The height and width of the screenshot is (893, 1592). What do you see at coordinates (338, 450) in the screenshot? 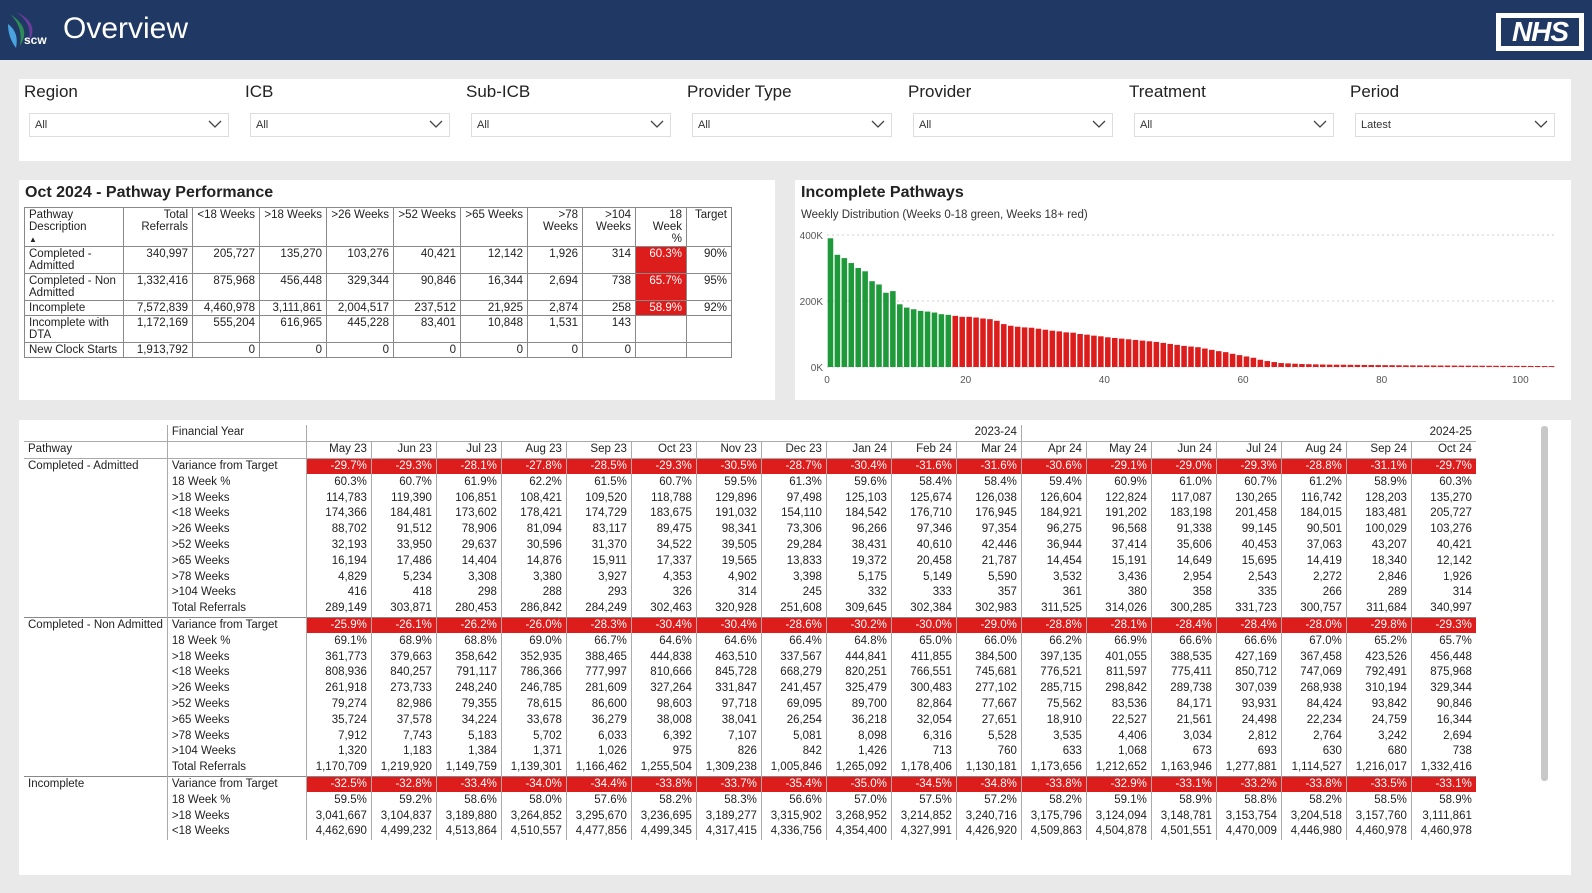
I see `month-header: May 23` at bounding box center [338, 450].